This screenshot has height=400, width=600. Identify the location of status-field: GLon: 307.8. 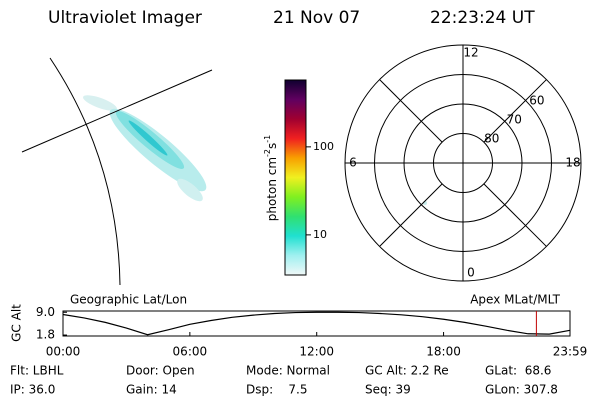
(521, 390).